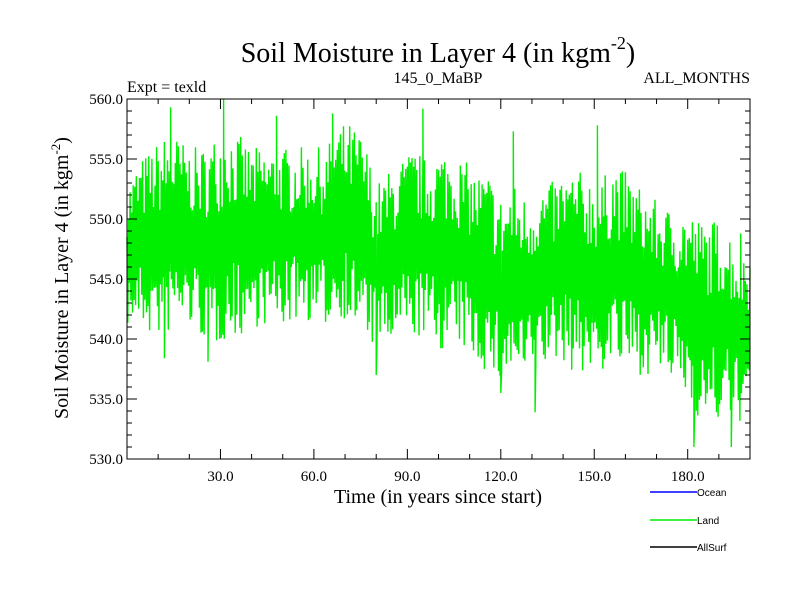 This screenshot has height=600, width=800. What do you see at coordinates (438, 78) in the screenshot?
I see `period-label: 145_0_MaBP` at bounding box center [438, 78].